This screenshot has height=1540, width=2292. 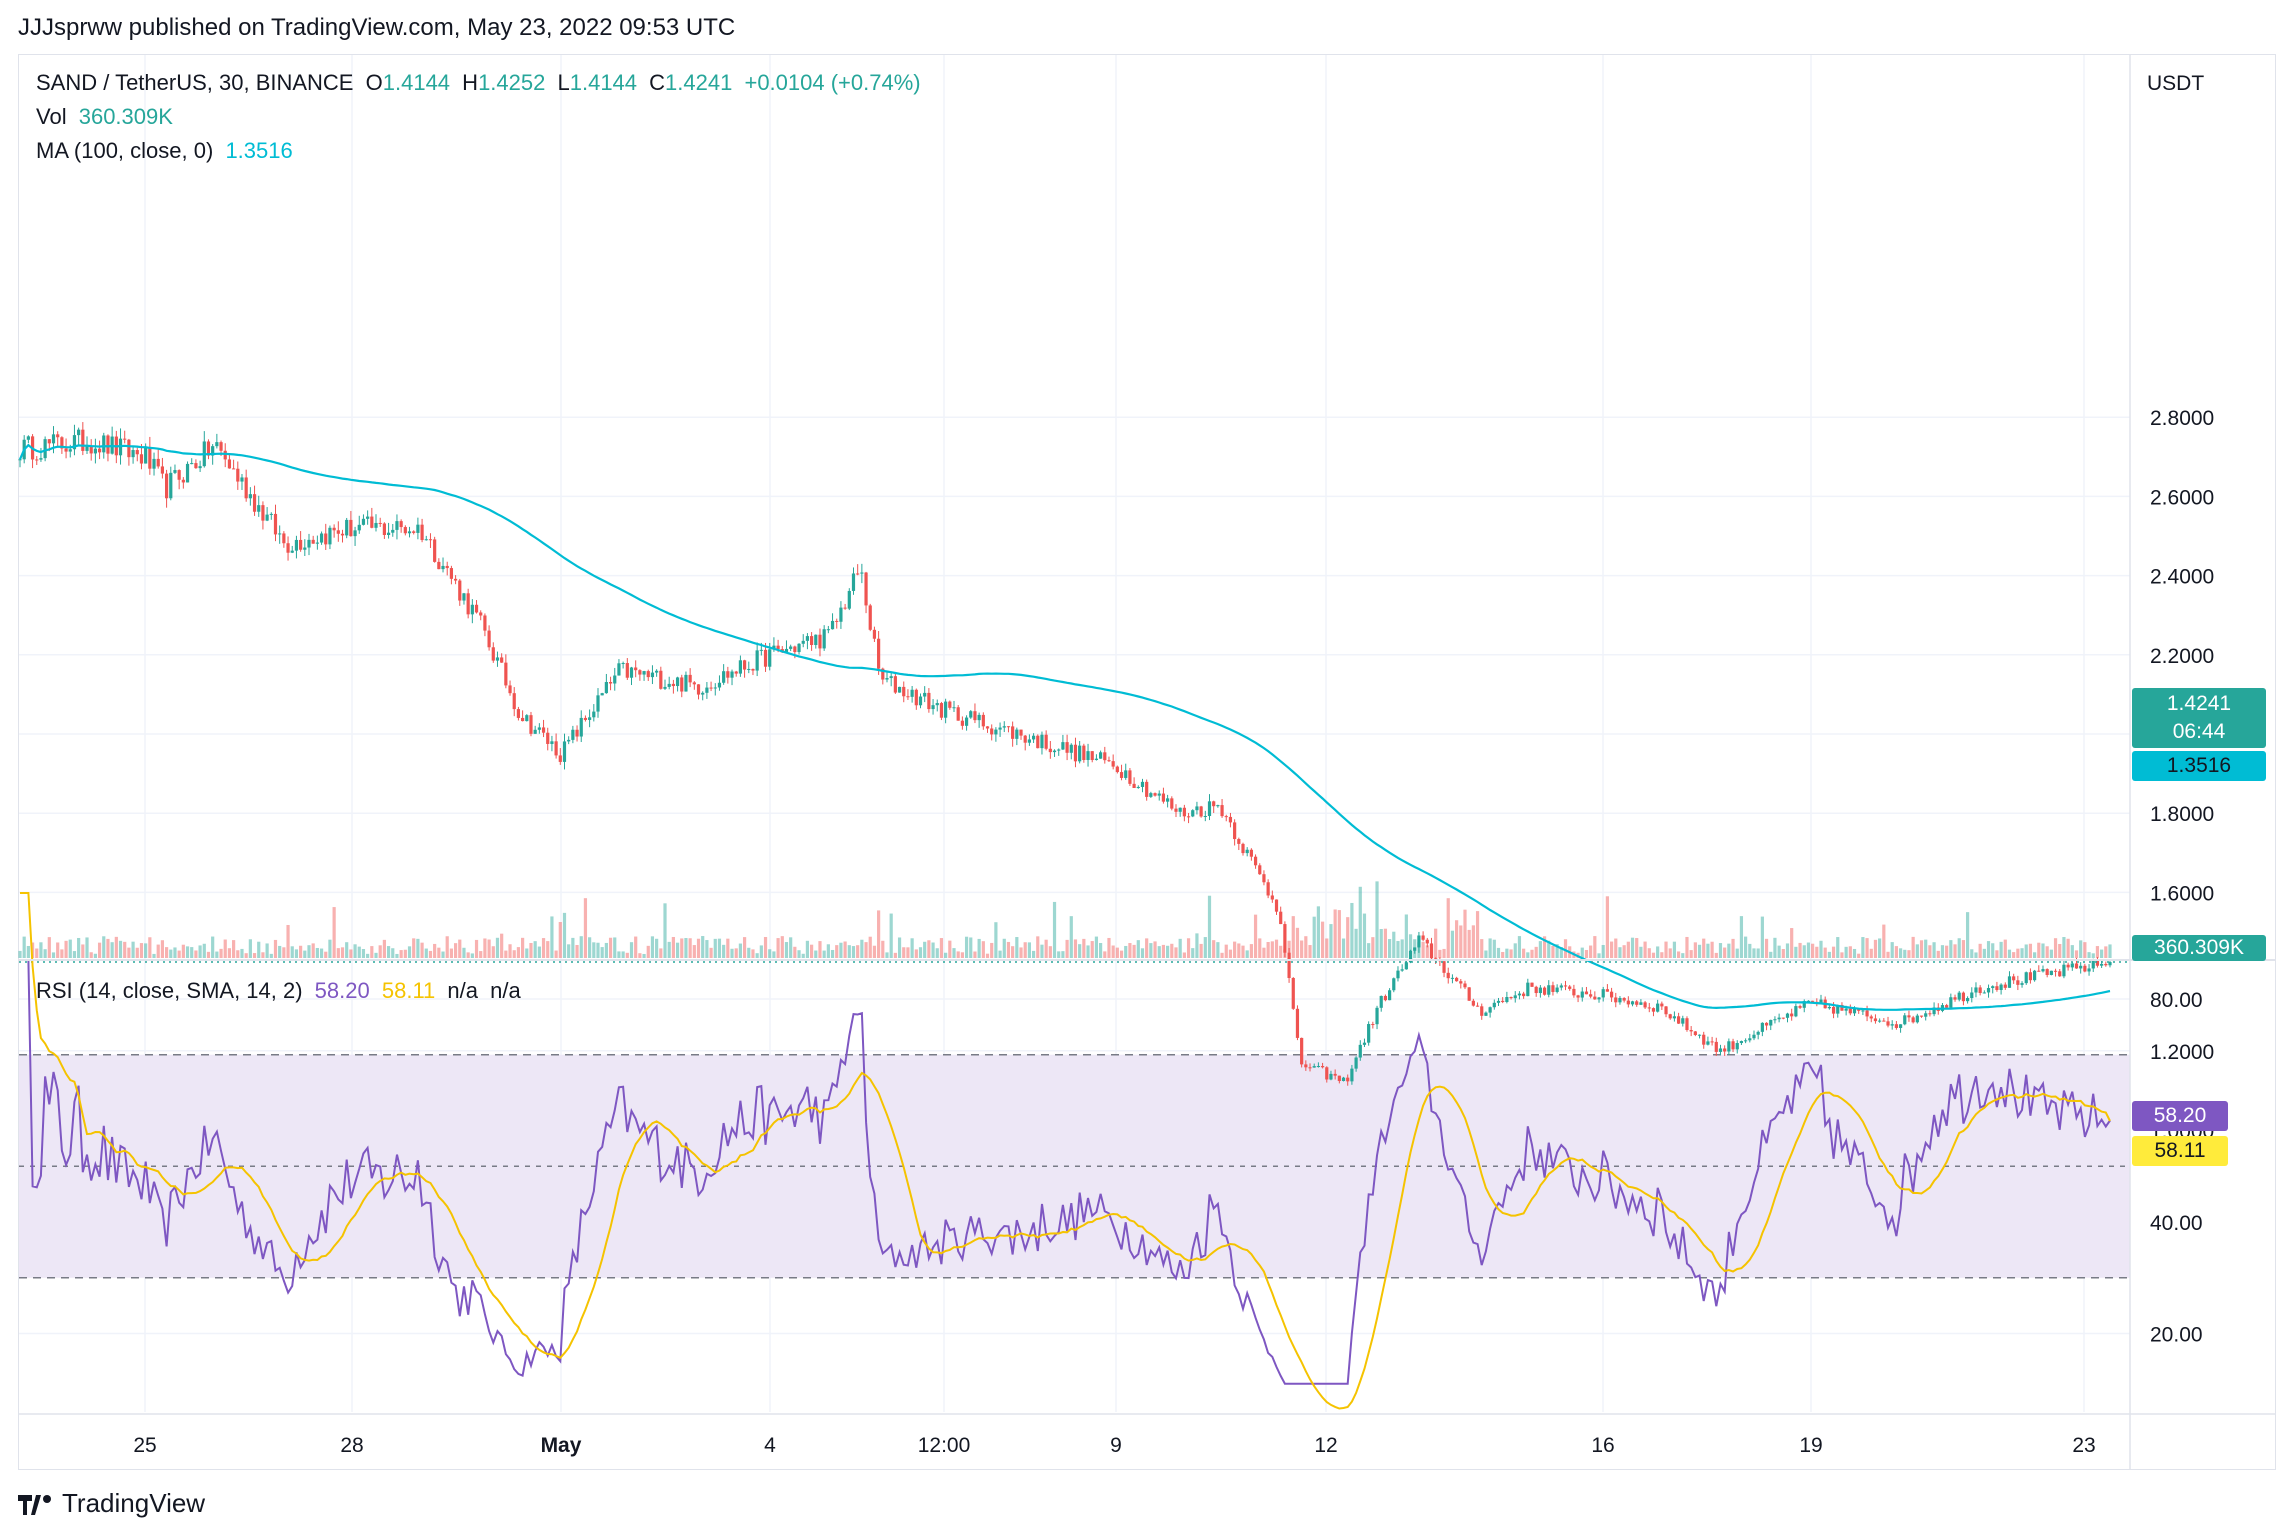 I want to click on price-tick-label: 2.4000, so click(x=2182, y=577).